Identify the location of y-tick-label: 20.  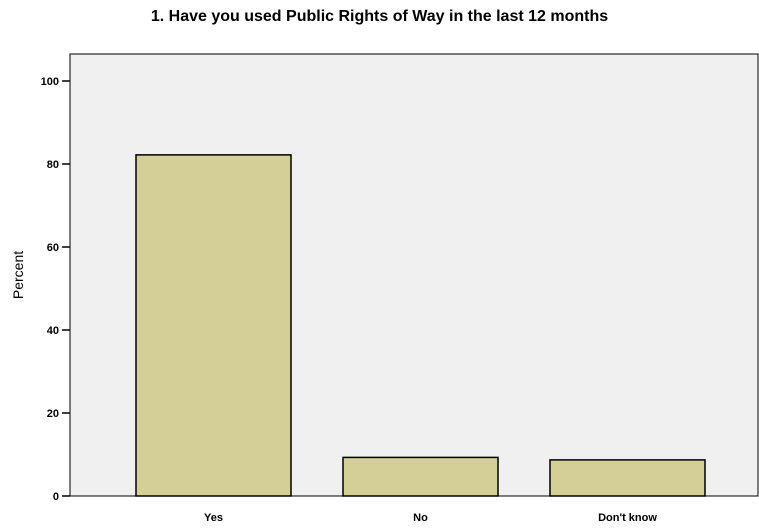
(53, 414).